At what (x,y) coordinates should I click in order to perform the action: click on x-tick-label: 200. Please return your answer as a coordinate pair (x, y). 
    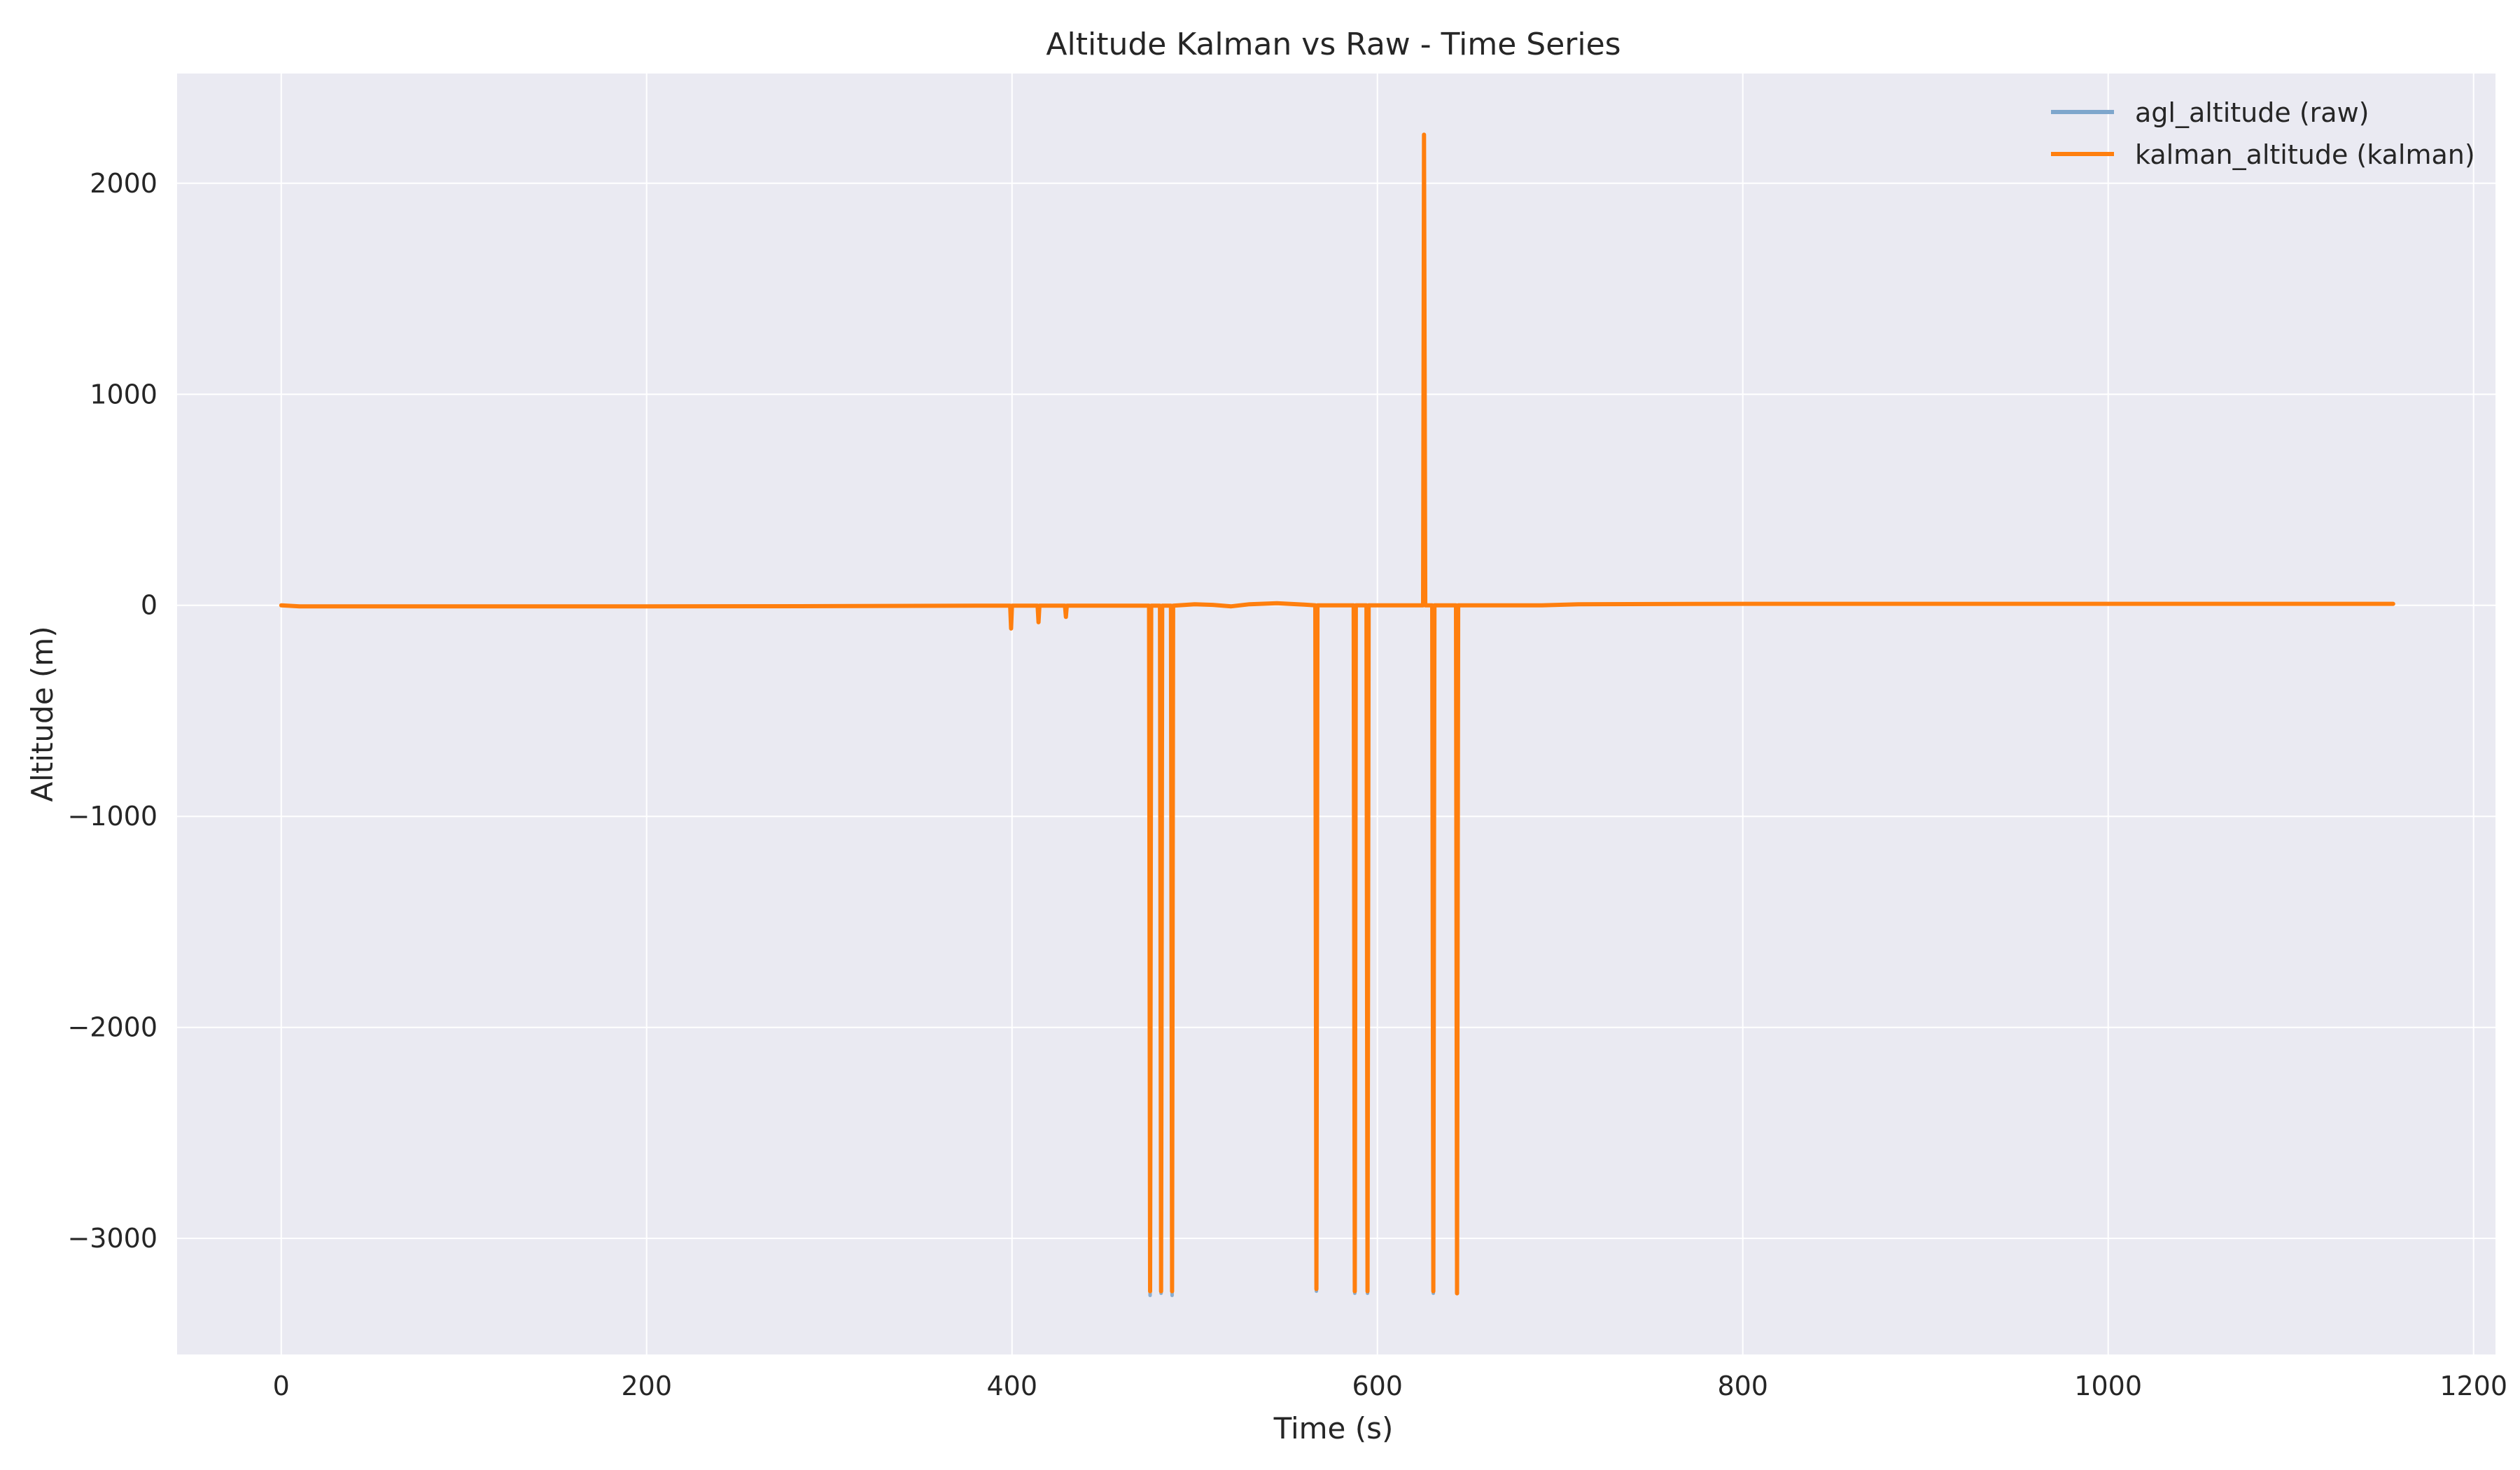
    Looking at the image, I should click on (646, 1386).